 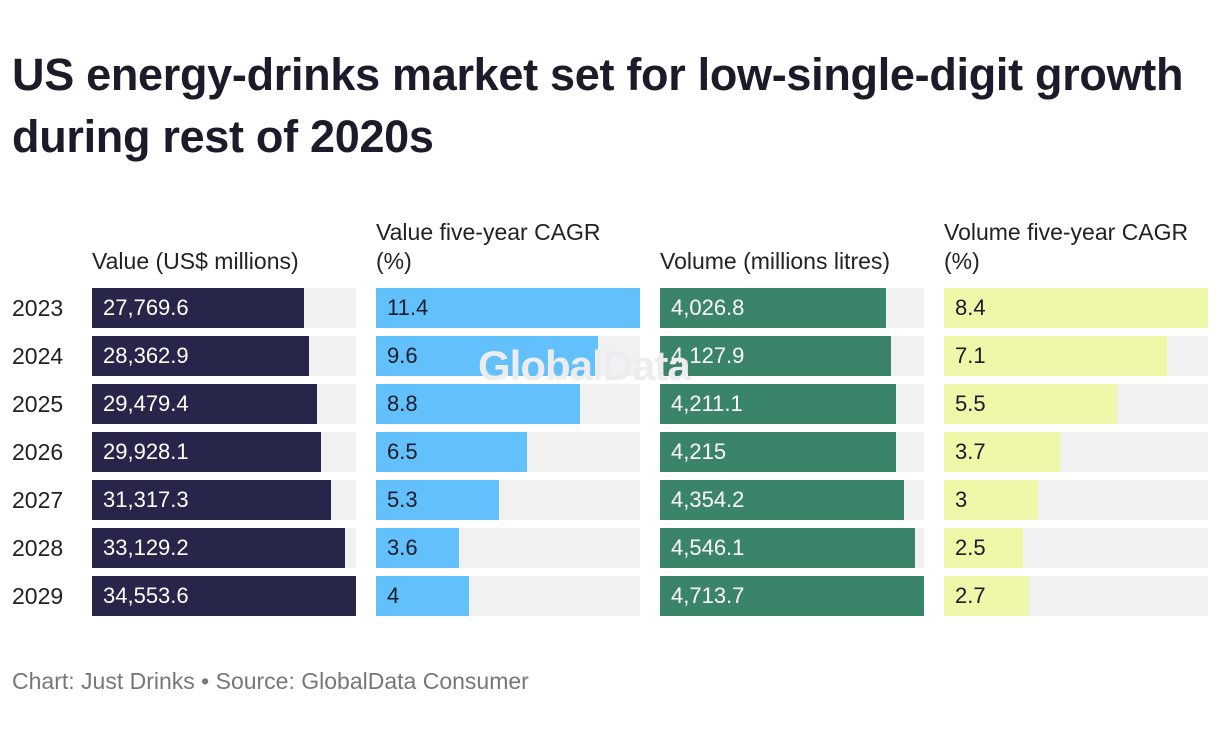 I want to click on bar-track: 31,317.3, so click(x=224, y=500).